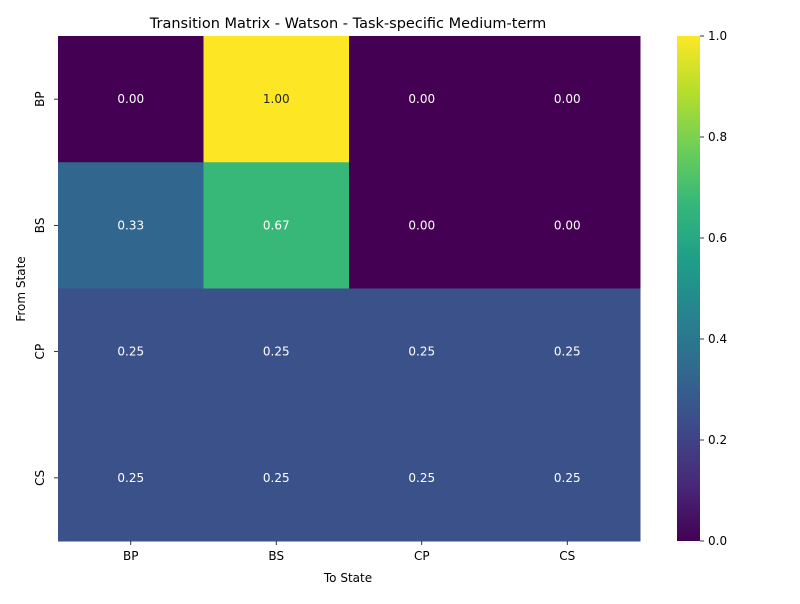  Describe the element at coordinates (40, 352) in the screenshot. I see `y-tick-label: CP` at that location.